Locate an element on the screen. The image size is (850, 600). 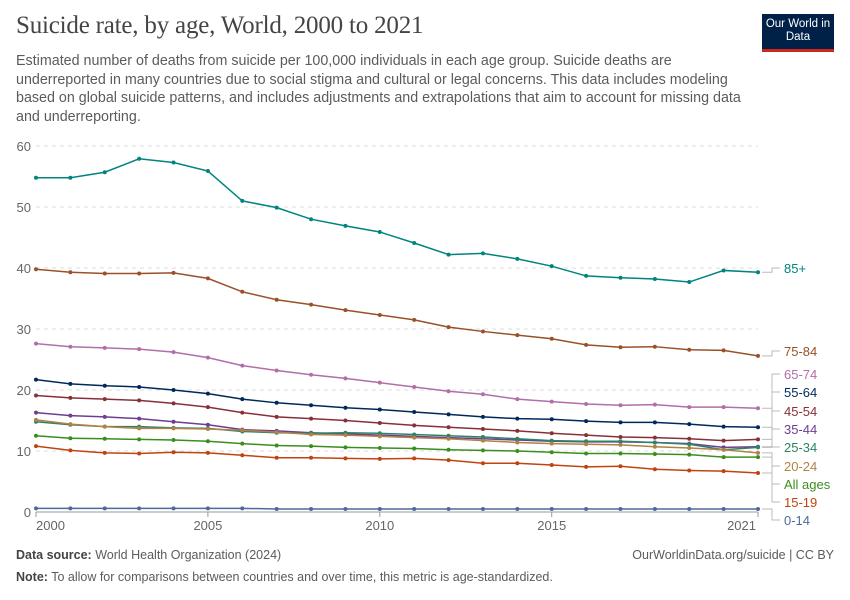
y-tick-label: 50 is located at coordinates (24, 207).